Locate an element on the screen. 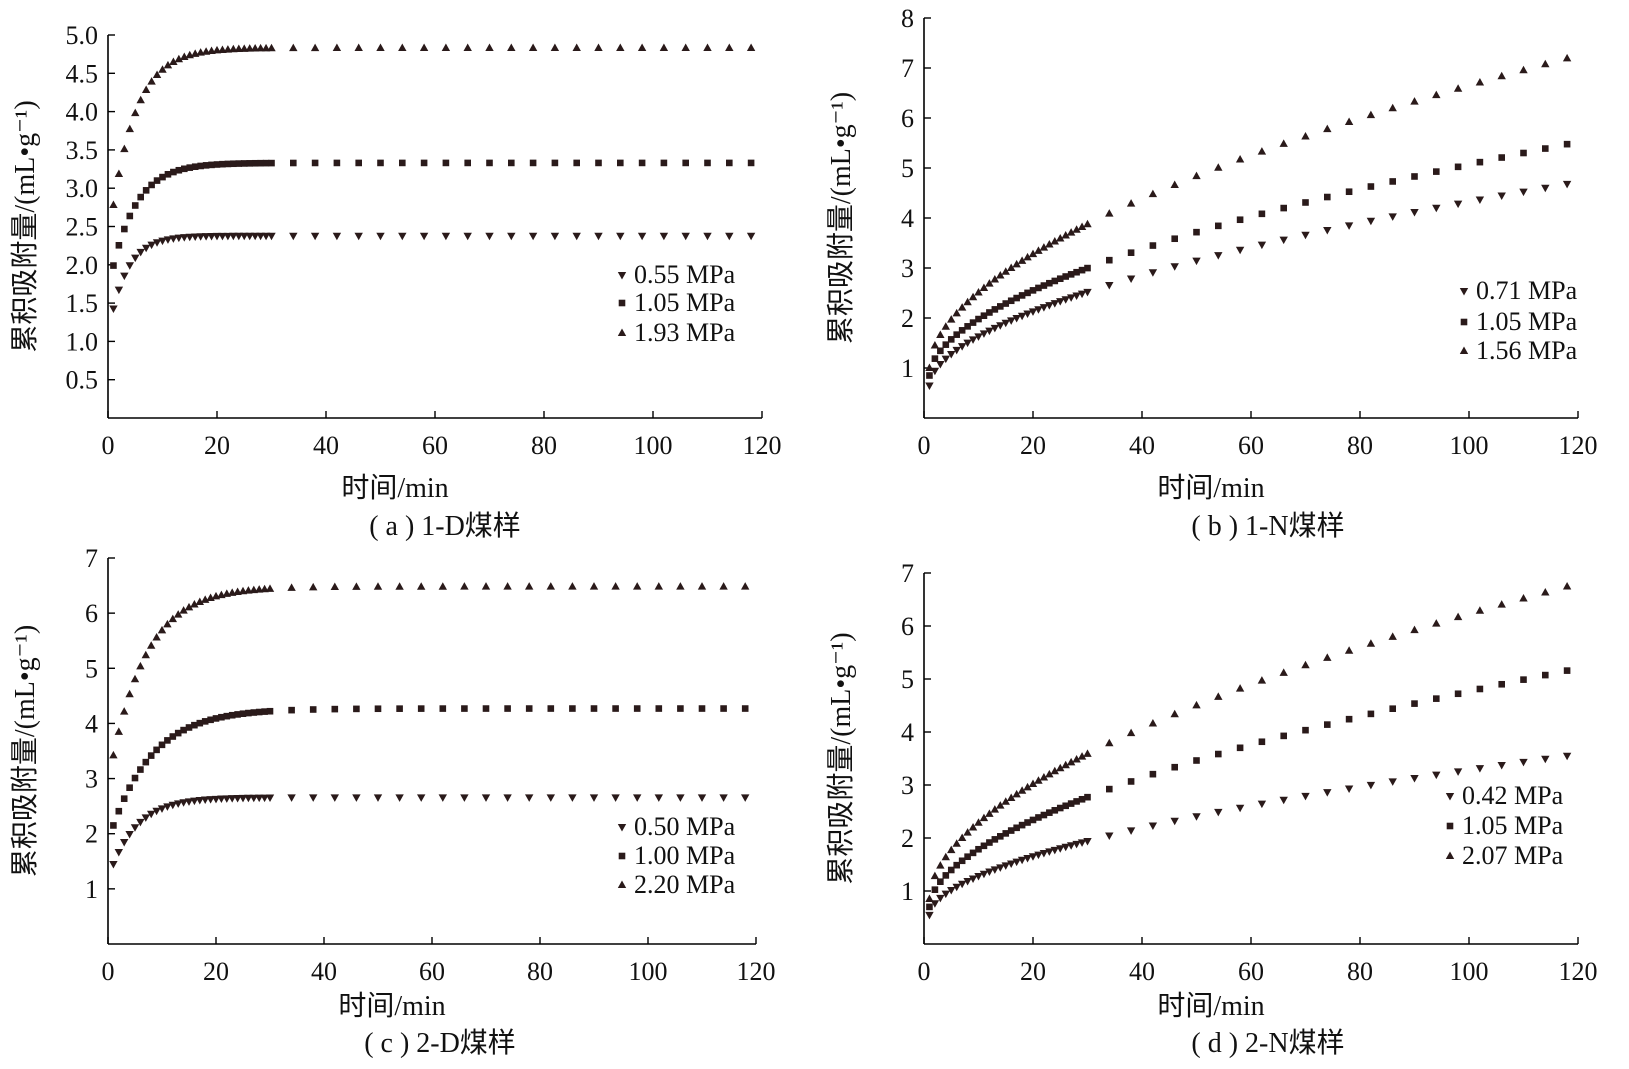 The width and height of the screenshot is (1629, 1069). y-tick-label: 3 is located at coordinates (907, 268).